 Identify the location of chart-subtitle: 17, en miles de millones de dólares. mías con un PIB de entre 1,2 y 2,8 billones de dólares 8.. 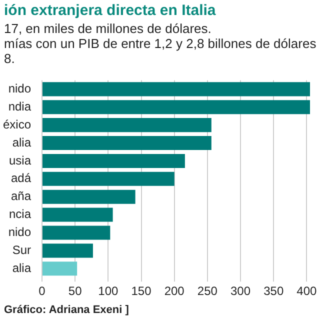
(160, 43).